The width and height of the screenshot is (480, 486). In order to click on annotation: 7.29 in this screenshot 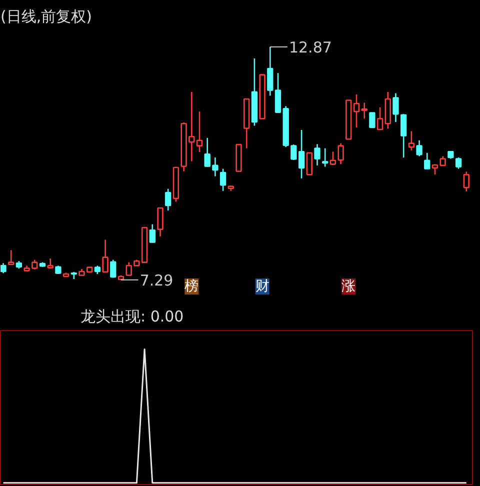, I will do `click(157, 280)`.